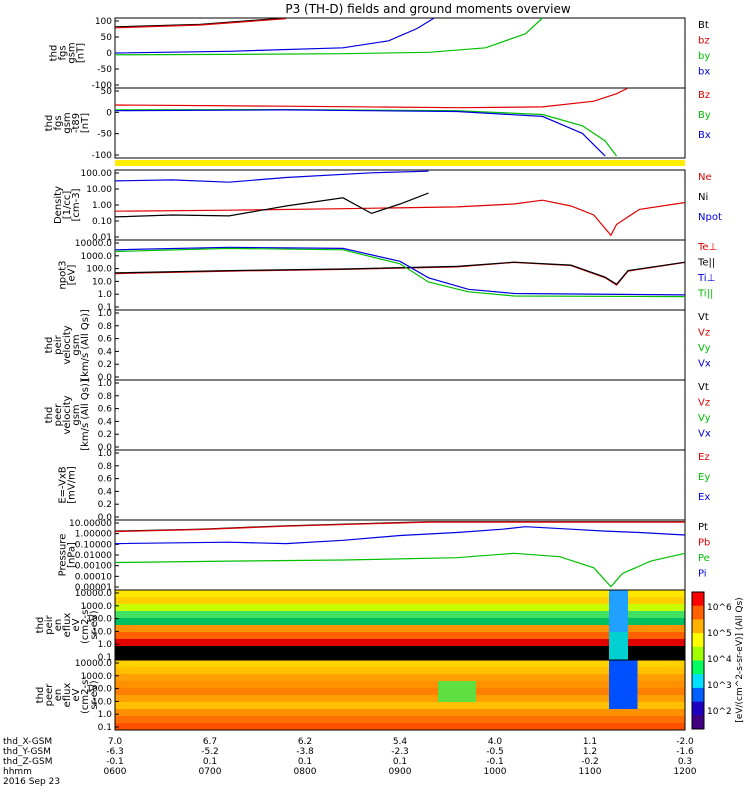  I want to click on colorbar-segment, so click(698, 681).